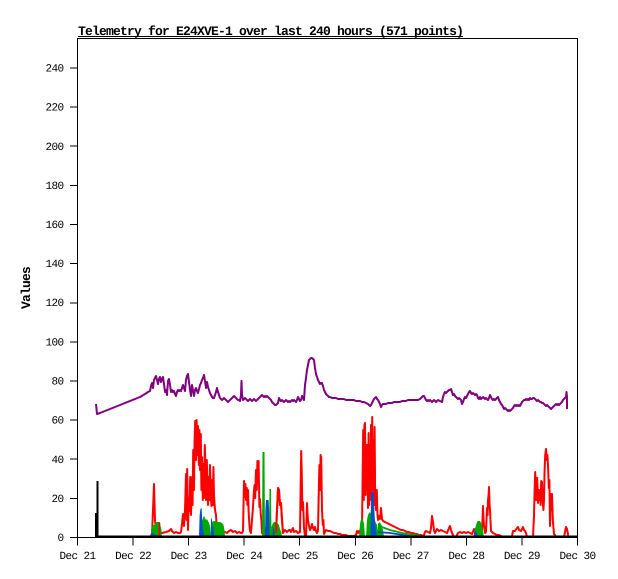 Image resolution: width=618 pixels, height=579 pixels. I want to click on svg-text: Dec 30, so click(577, 557).